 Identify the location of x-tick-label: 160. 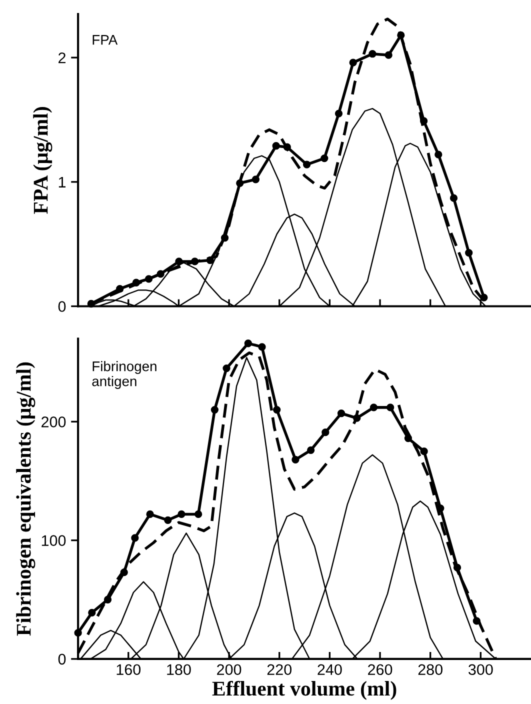
(128, 670).